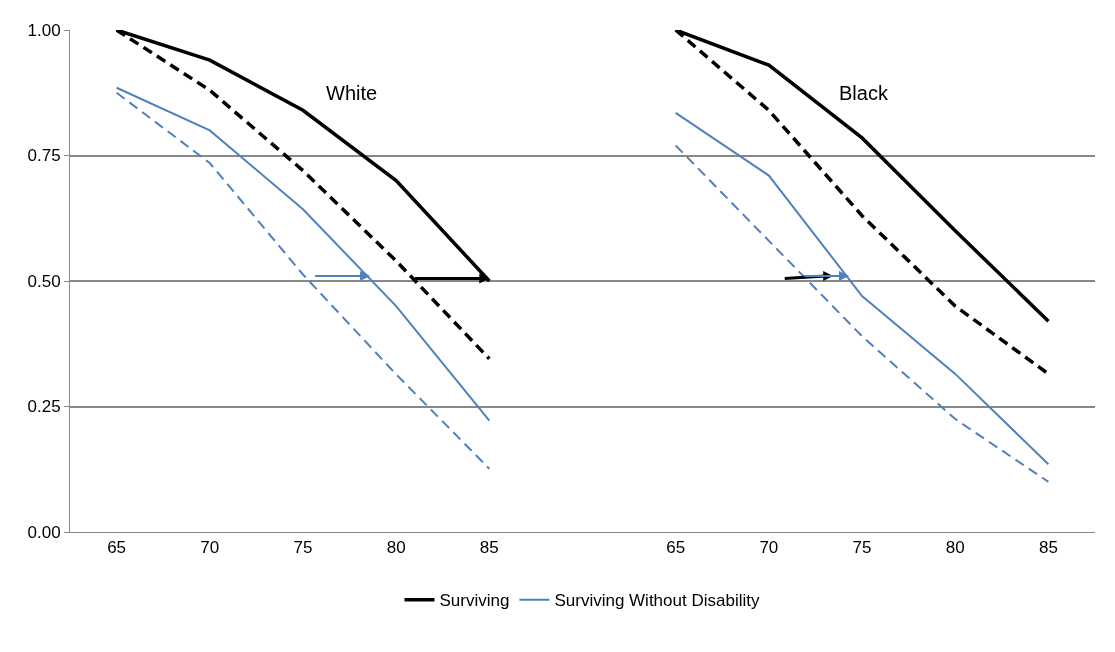 The height and width of the screenshot is (652, 1115). Describe the element at coordinates (657, 601) in the screenshot. I see `legend-label: Surviving Without Disability` at that location.